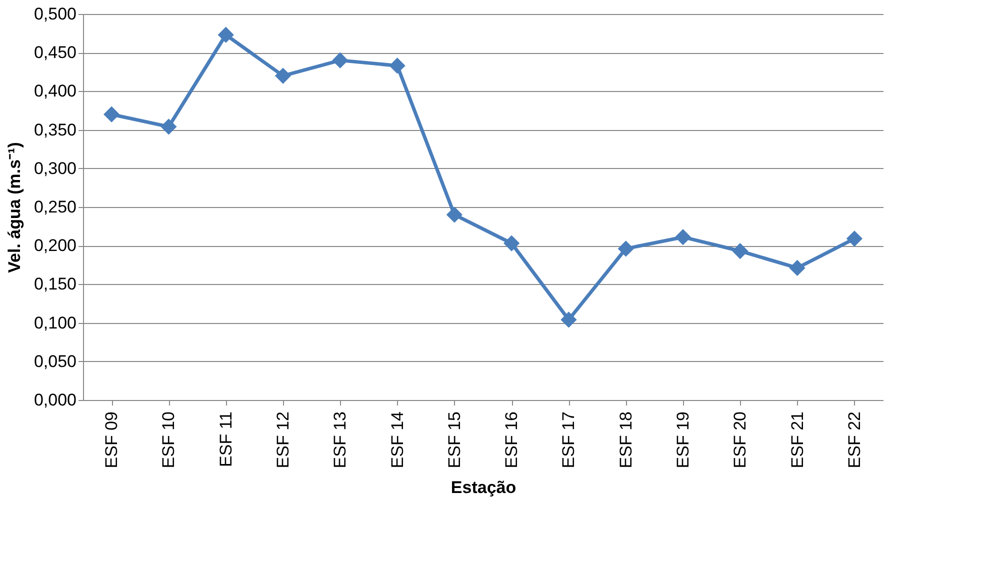 The image size is (992, 585). What do you see at coordinates (55, 322) in the screenshot?
I see `y-tick-label: 0,100` at bounding box center [55, 322].